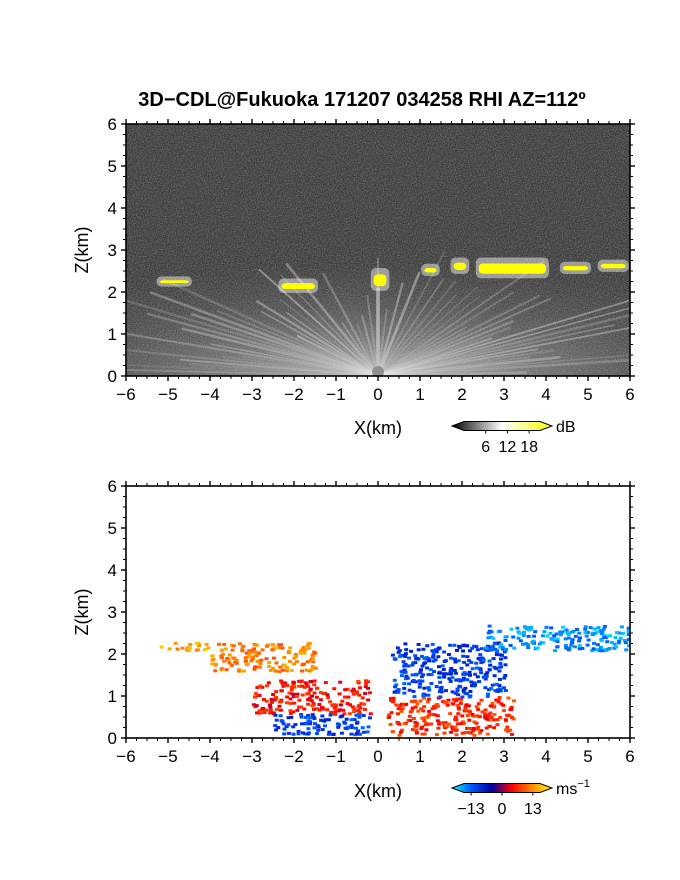 This screenshot has height=880, width=680. I want to click on y-tick-label: 1, so click(112, 334).